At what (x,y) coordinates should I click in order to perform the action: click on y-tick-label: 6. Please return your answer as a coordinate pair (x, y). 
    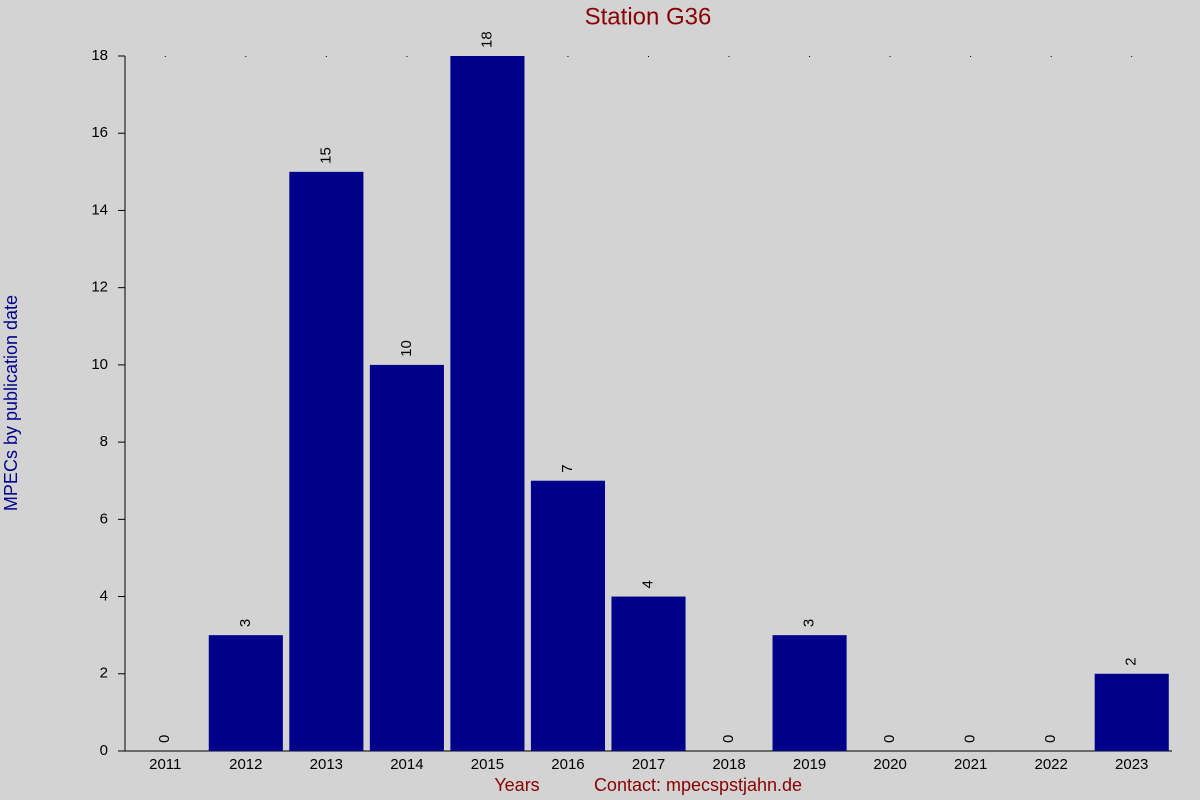
    Looking at the image, I should click on (104, 518).